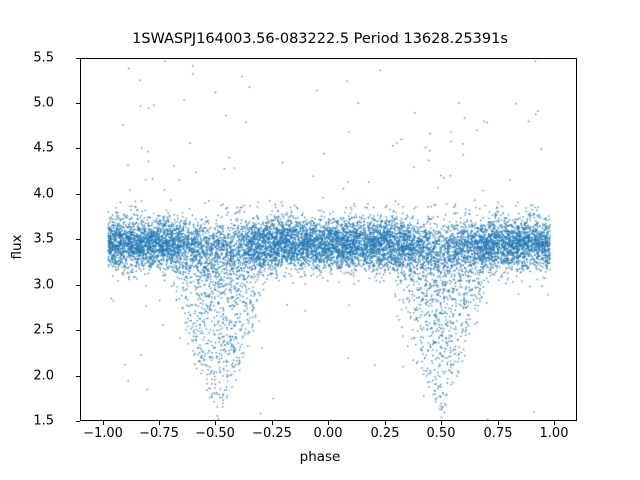  What do you see at coordinates (43, 148) in the screenshot?
I see `y-tick-label: 4.5` at bounding box center [43, 148].